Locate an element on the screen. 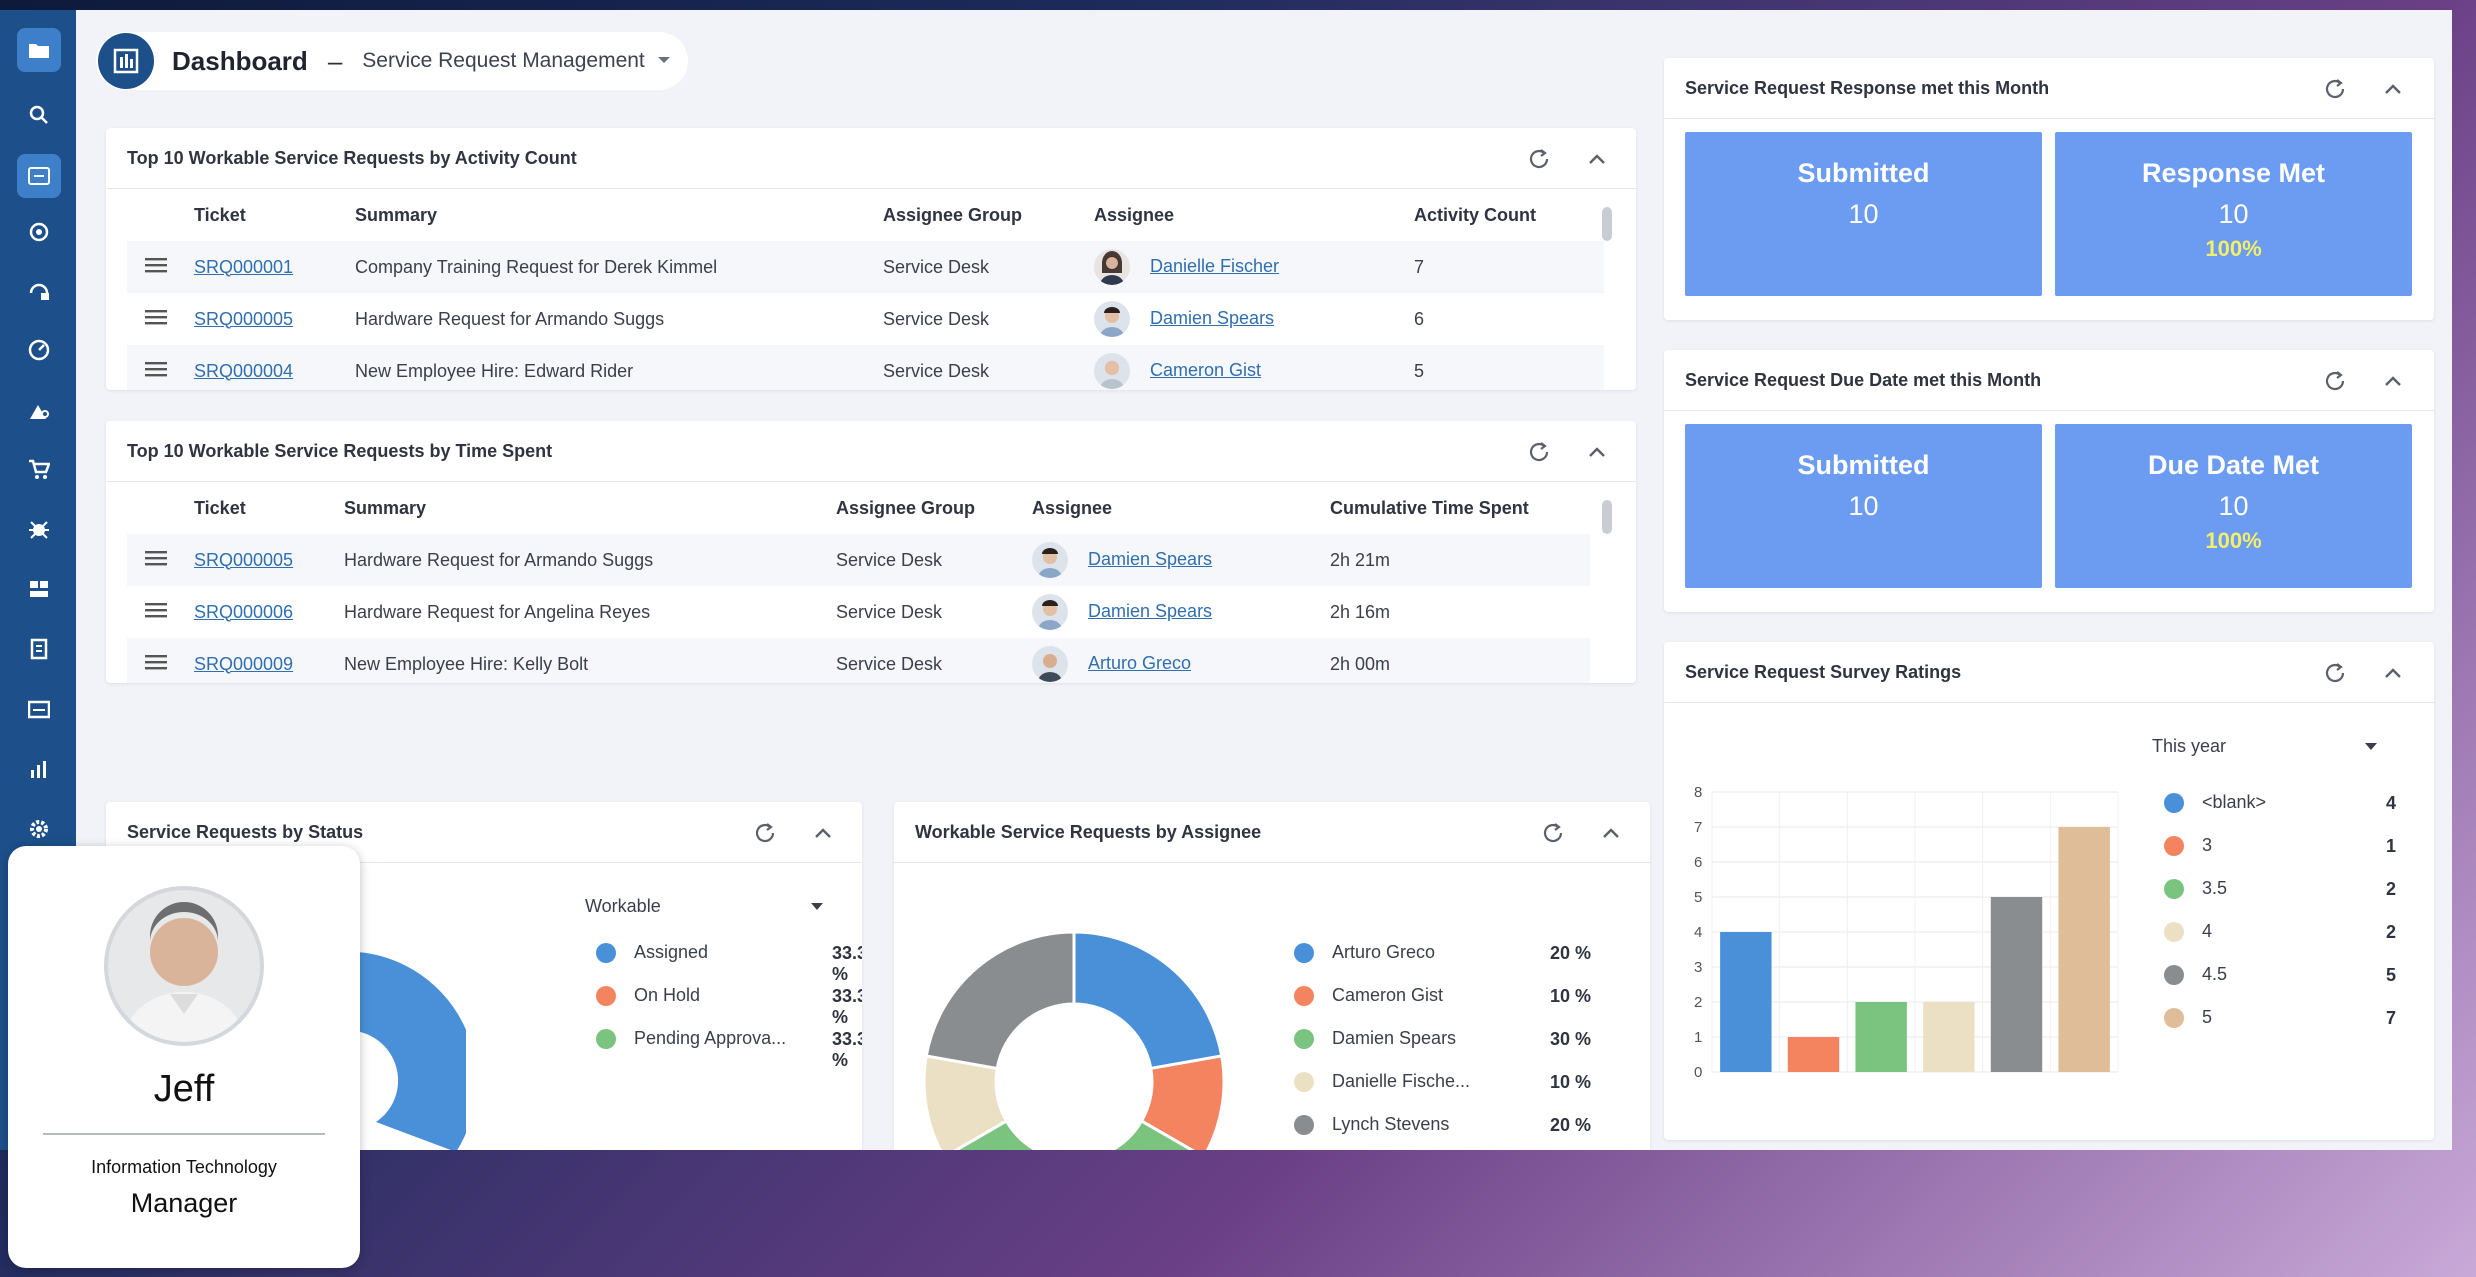  ticket-link: SRQ000009 is located at coordinates (244, 663).